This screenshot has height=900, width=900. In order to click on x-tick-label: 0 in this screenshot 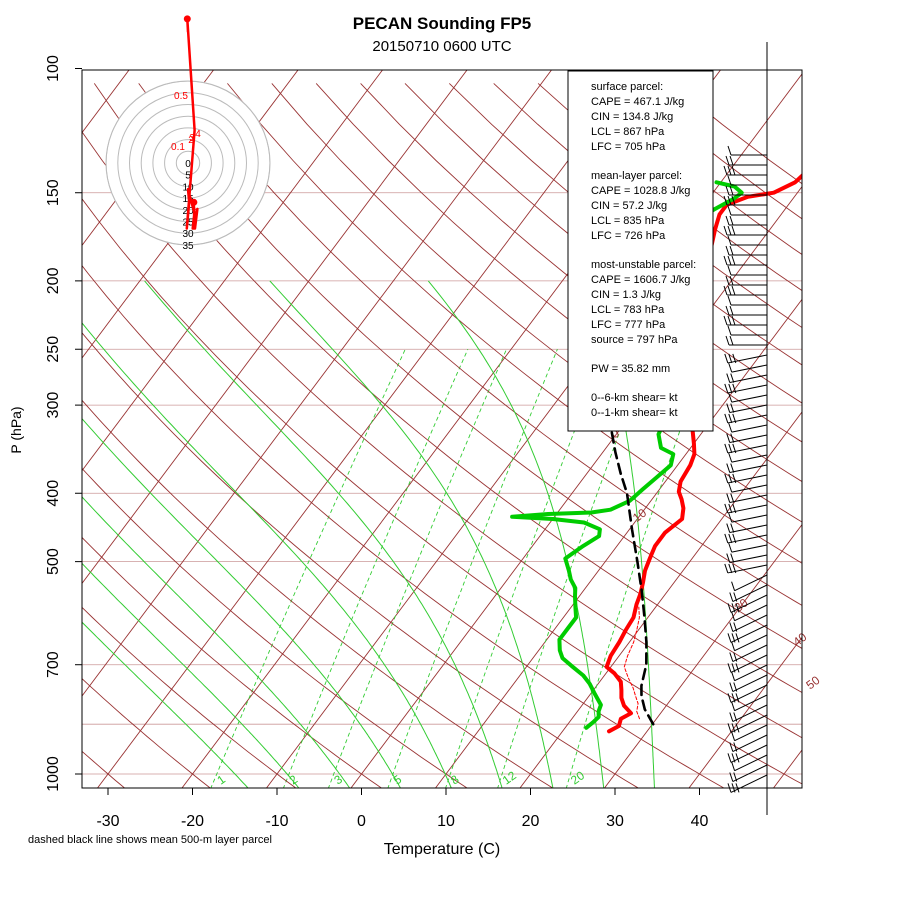, I will do `click(361, 821)`.